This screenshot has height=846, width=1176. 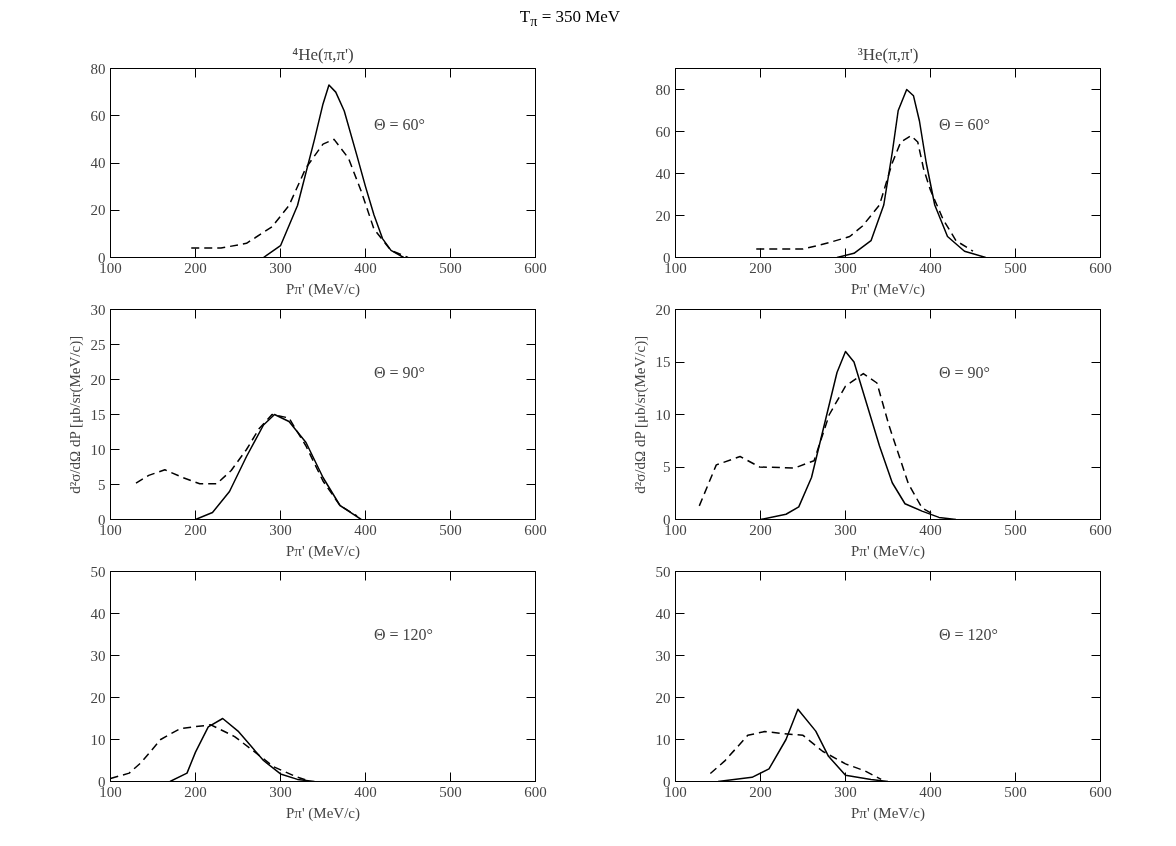 I want to click on chart-title: ⁴He(π,π'), so click(x=323, y=54).